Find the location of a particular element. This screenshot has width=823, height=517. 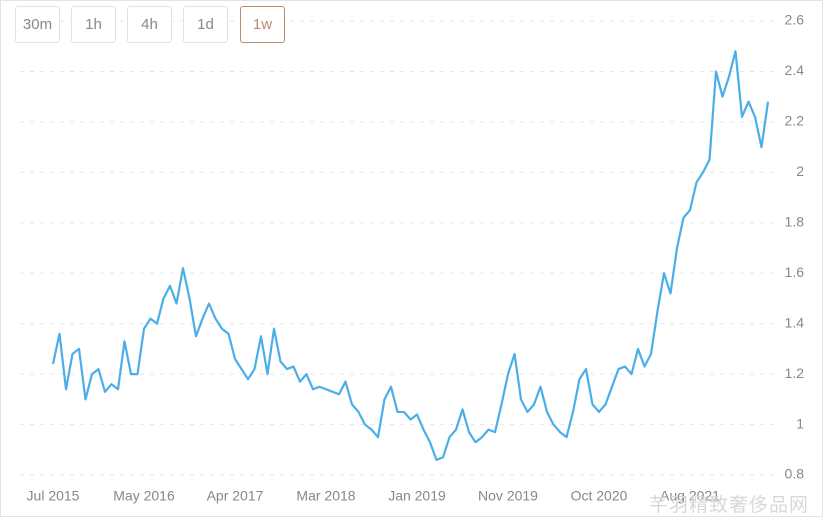

timeframe-button: 1d is located at coordinates (205, 24).